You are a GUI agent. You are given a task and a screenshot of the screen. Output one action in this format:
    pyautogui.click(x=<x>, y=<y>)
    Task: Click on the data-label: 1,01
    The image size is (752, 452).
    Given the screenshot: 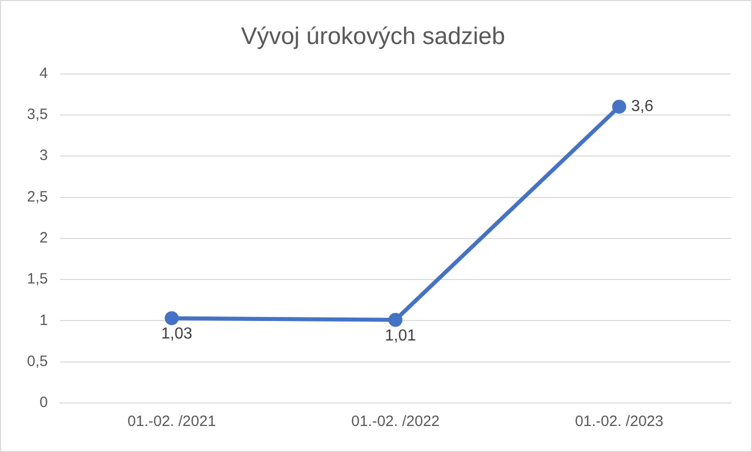 What is the action you would take?
    pyautogui.click(x=400, y=335)
    